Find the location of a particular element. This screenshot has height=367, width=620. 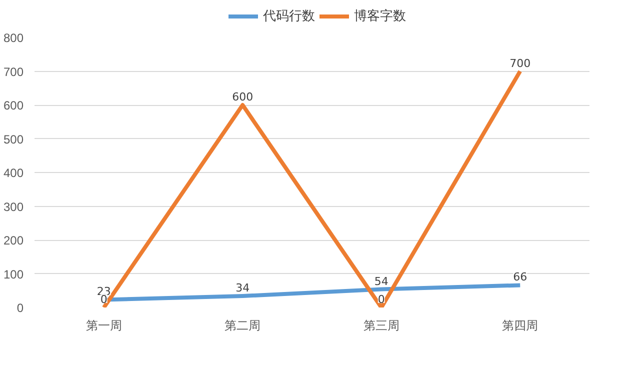

x-tick-label: 第四周 is located at coordinates (520, 325).